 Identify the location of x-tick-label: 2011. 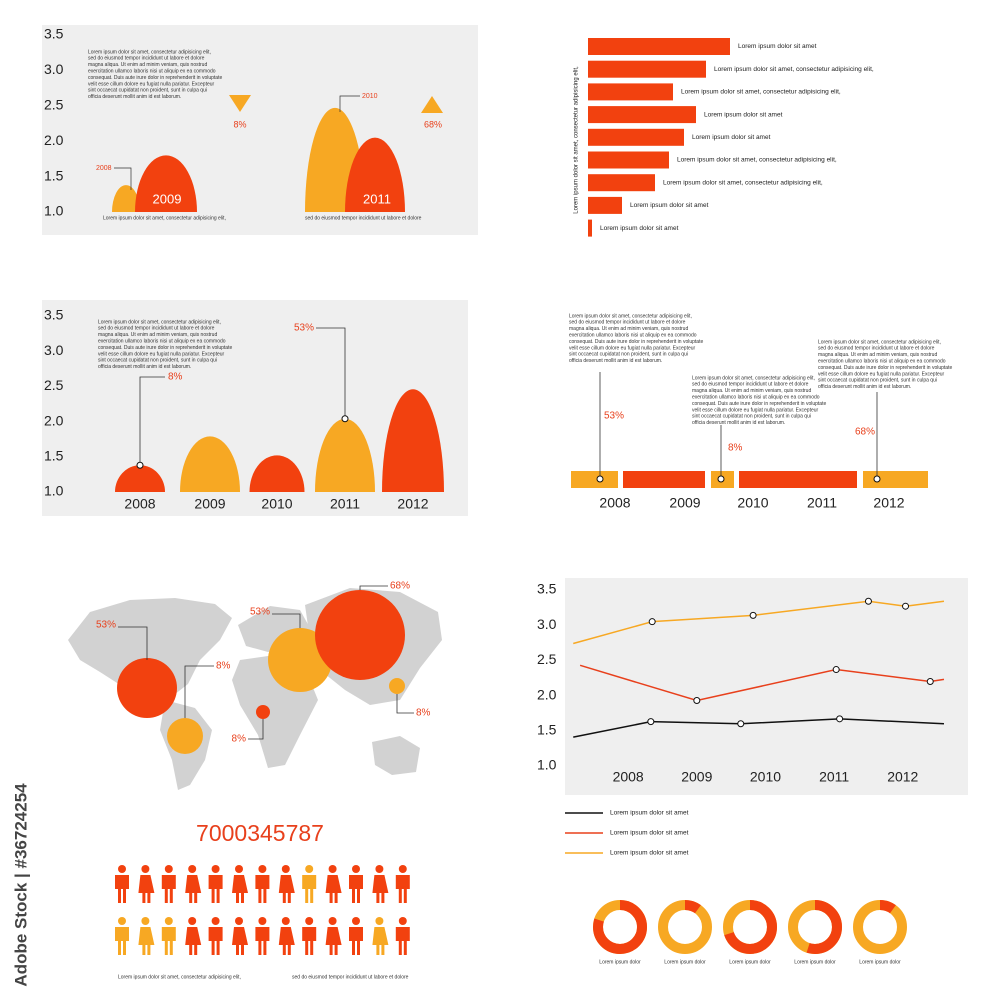
(345, 504).